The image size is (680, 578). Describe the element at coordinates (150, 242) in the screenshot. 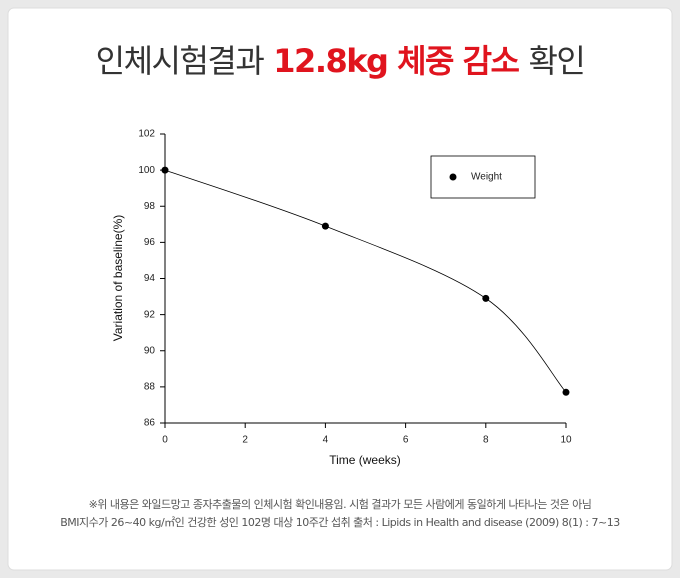

I see `y-tick-label: 96` at that location.